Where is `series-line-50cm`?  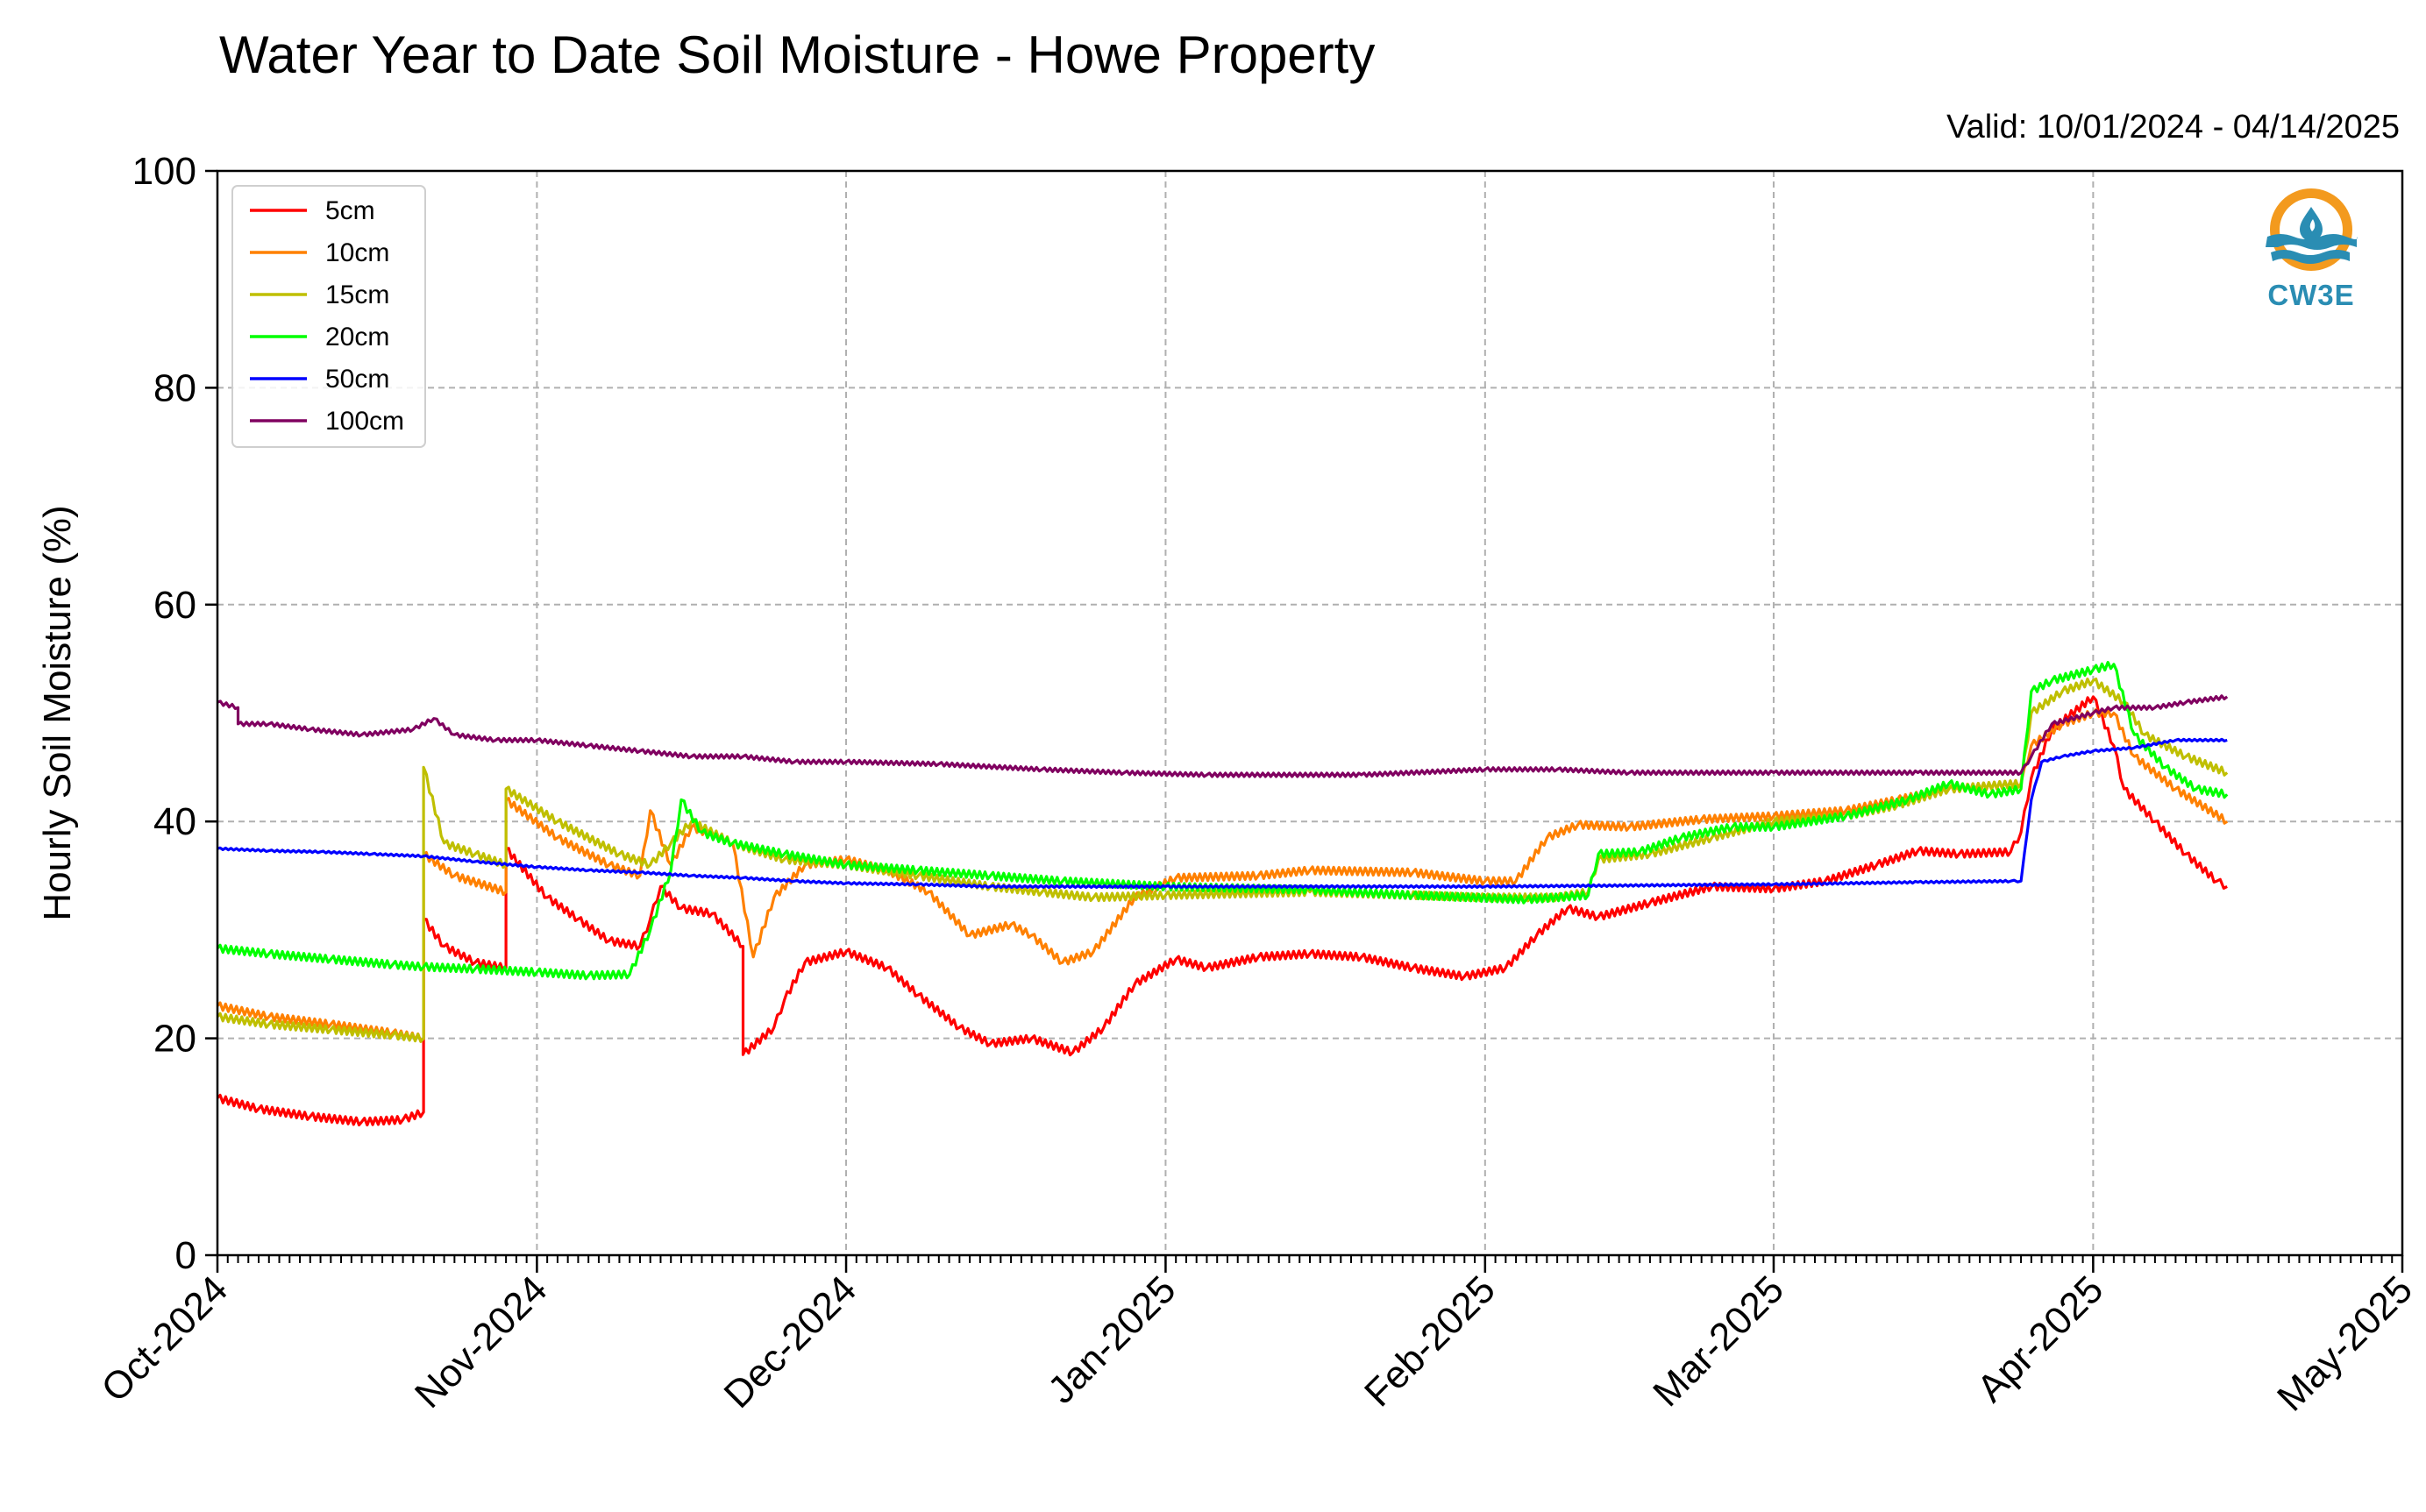 series-line-50cm is located at coordinates (1222, 813).